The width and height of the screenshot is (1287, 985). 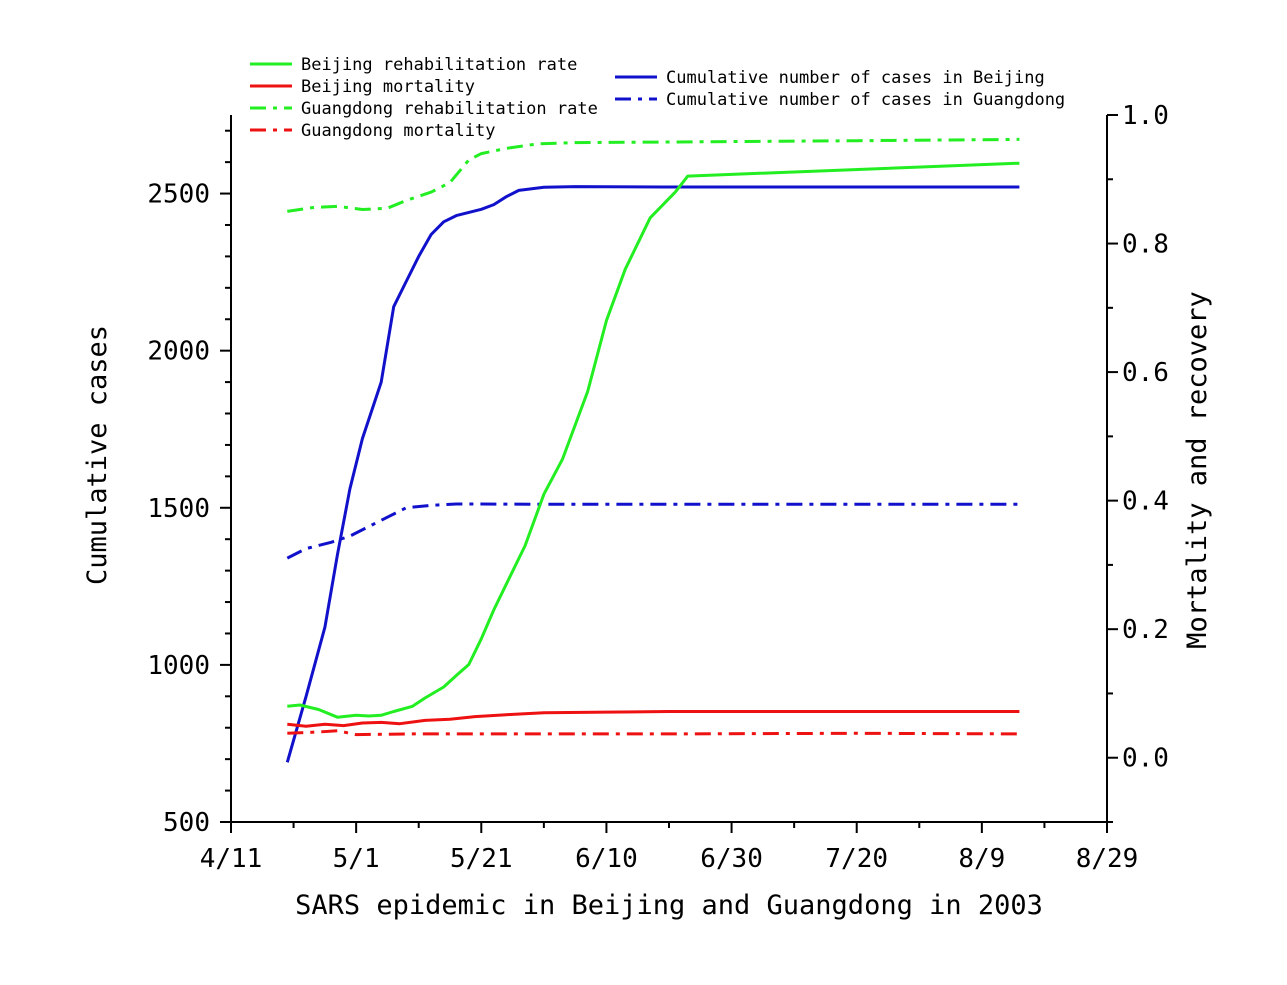 I want to click on y-right-tick-label: 0.8, so click(x=1145, y=245).